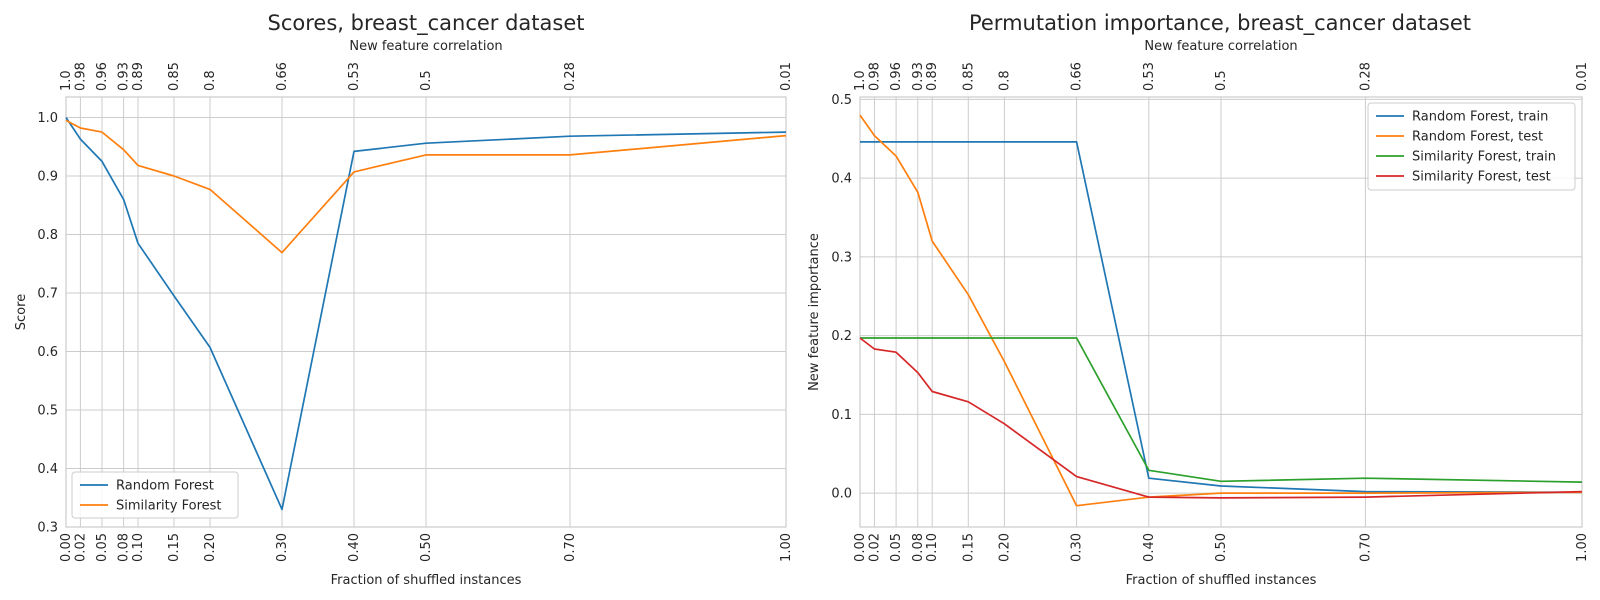 The image size is (1600, 600). Describe the element at coordinates (841, 494) in the screenshot. I see `y-tick-label: 0.0` at that location.